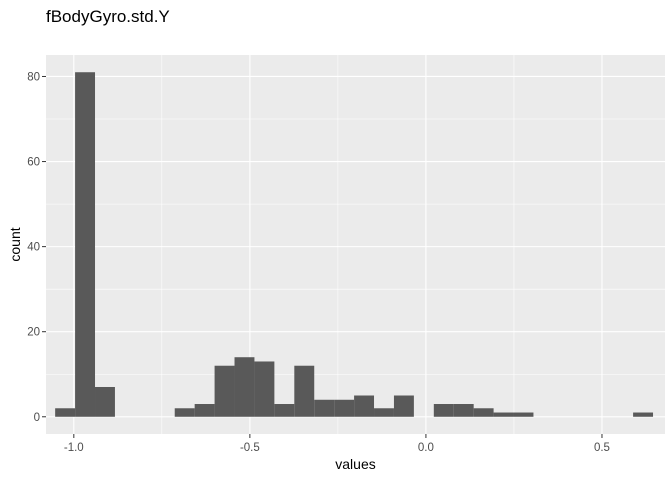  What do you see at coordinates (33, 77) in the screenshot?
I see `y-tick-label: 80` at bounding box center [33, 77].